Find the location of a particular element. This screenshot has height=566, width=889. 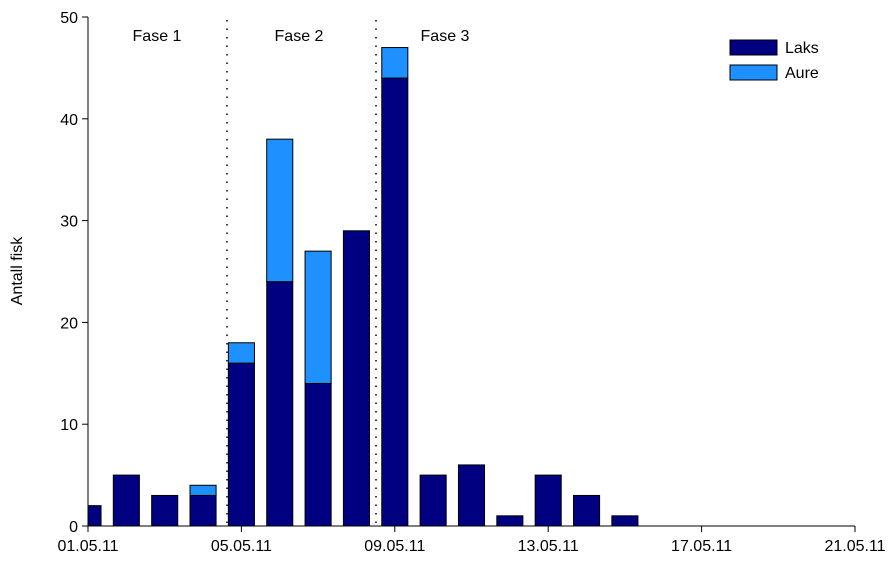

y-tick-label: 0 is located at coordinates (73, 527).